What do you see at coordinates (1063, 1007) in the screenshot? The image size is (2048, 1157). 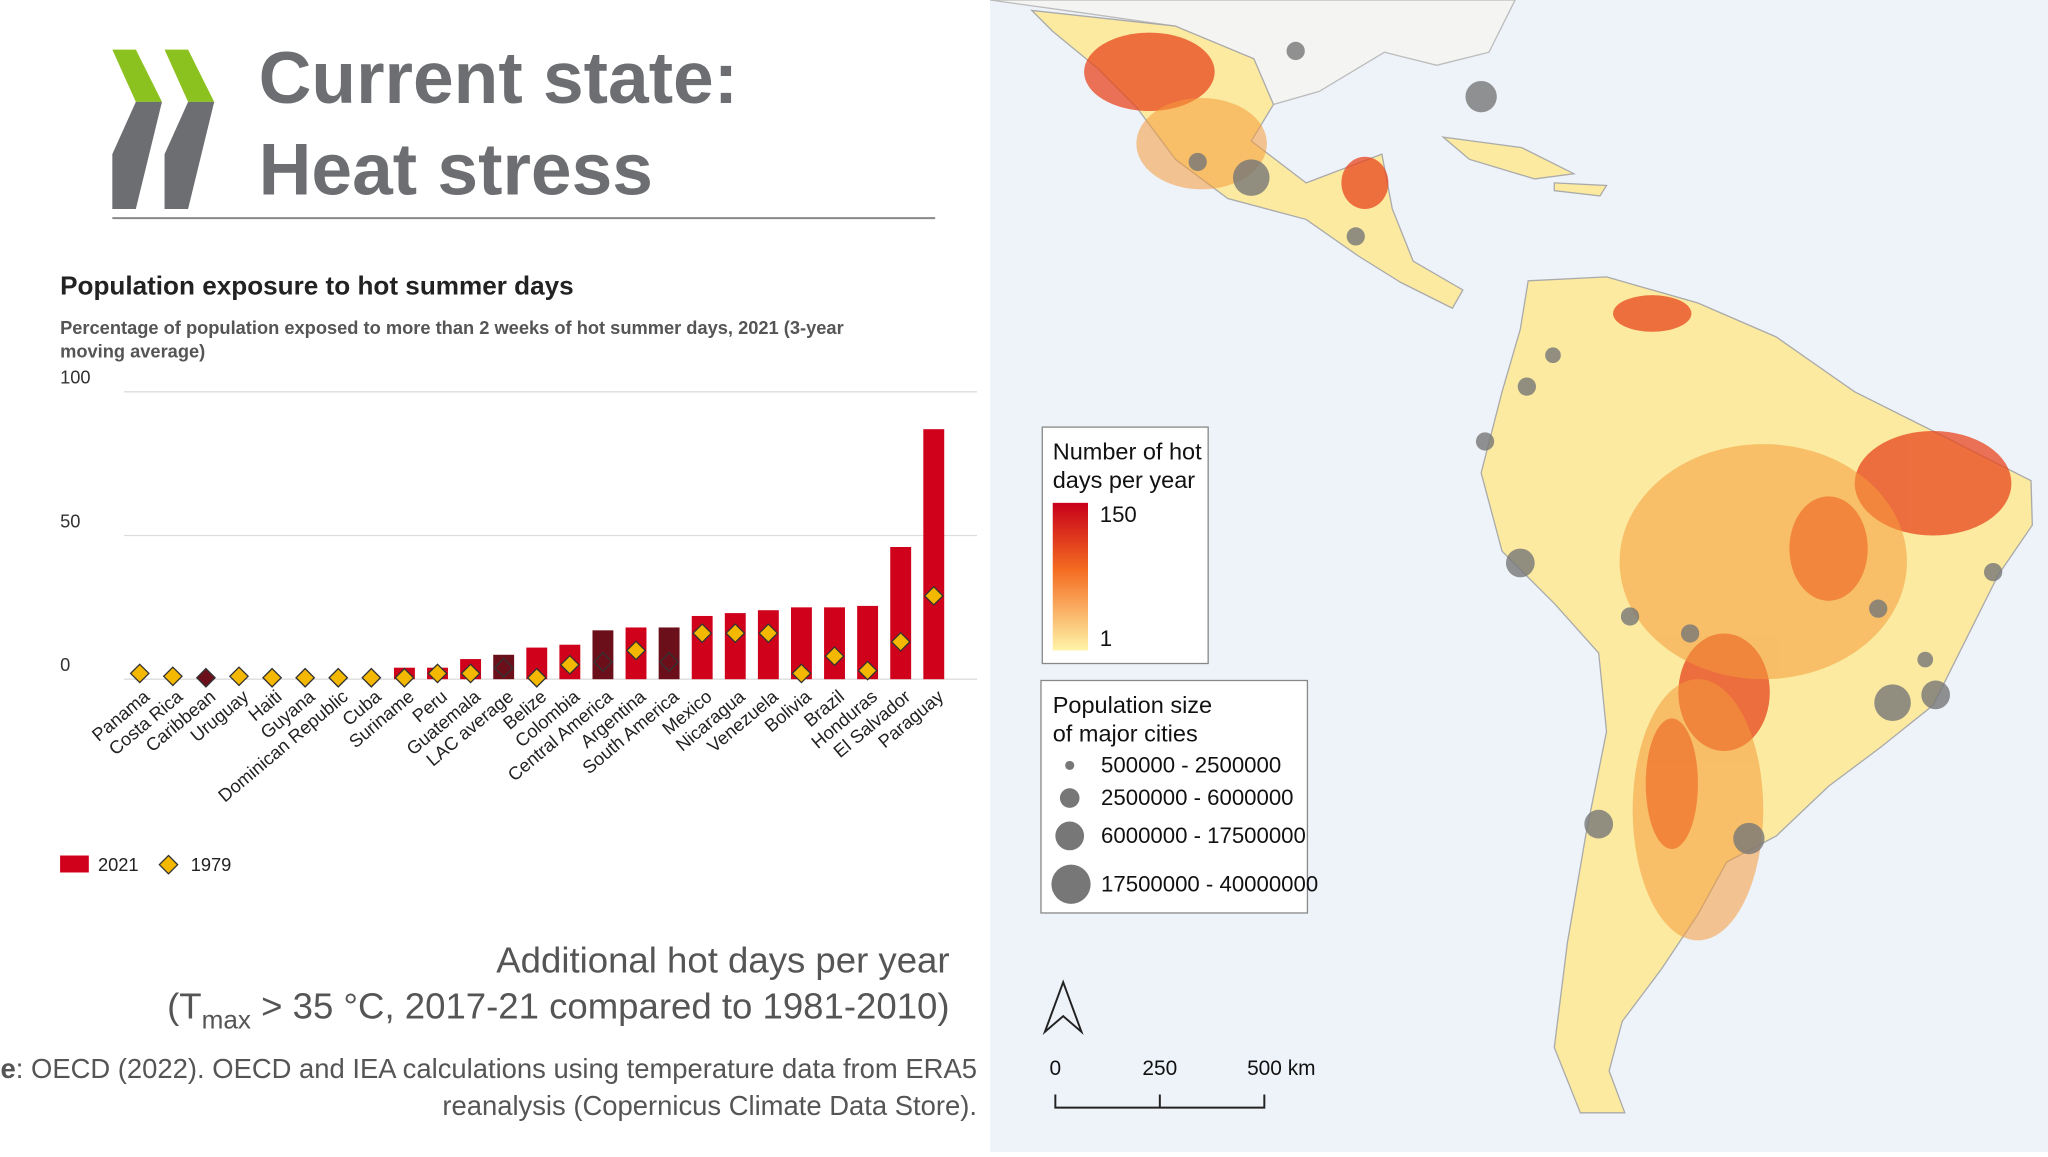 I see `north-arrow` at bounding box center [1063, 1007].